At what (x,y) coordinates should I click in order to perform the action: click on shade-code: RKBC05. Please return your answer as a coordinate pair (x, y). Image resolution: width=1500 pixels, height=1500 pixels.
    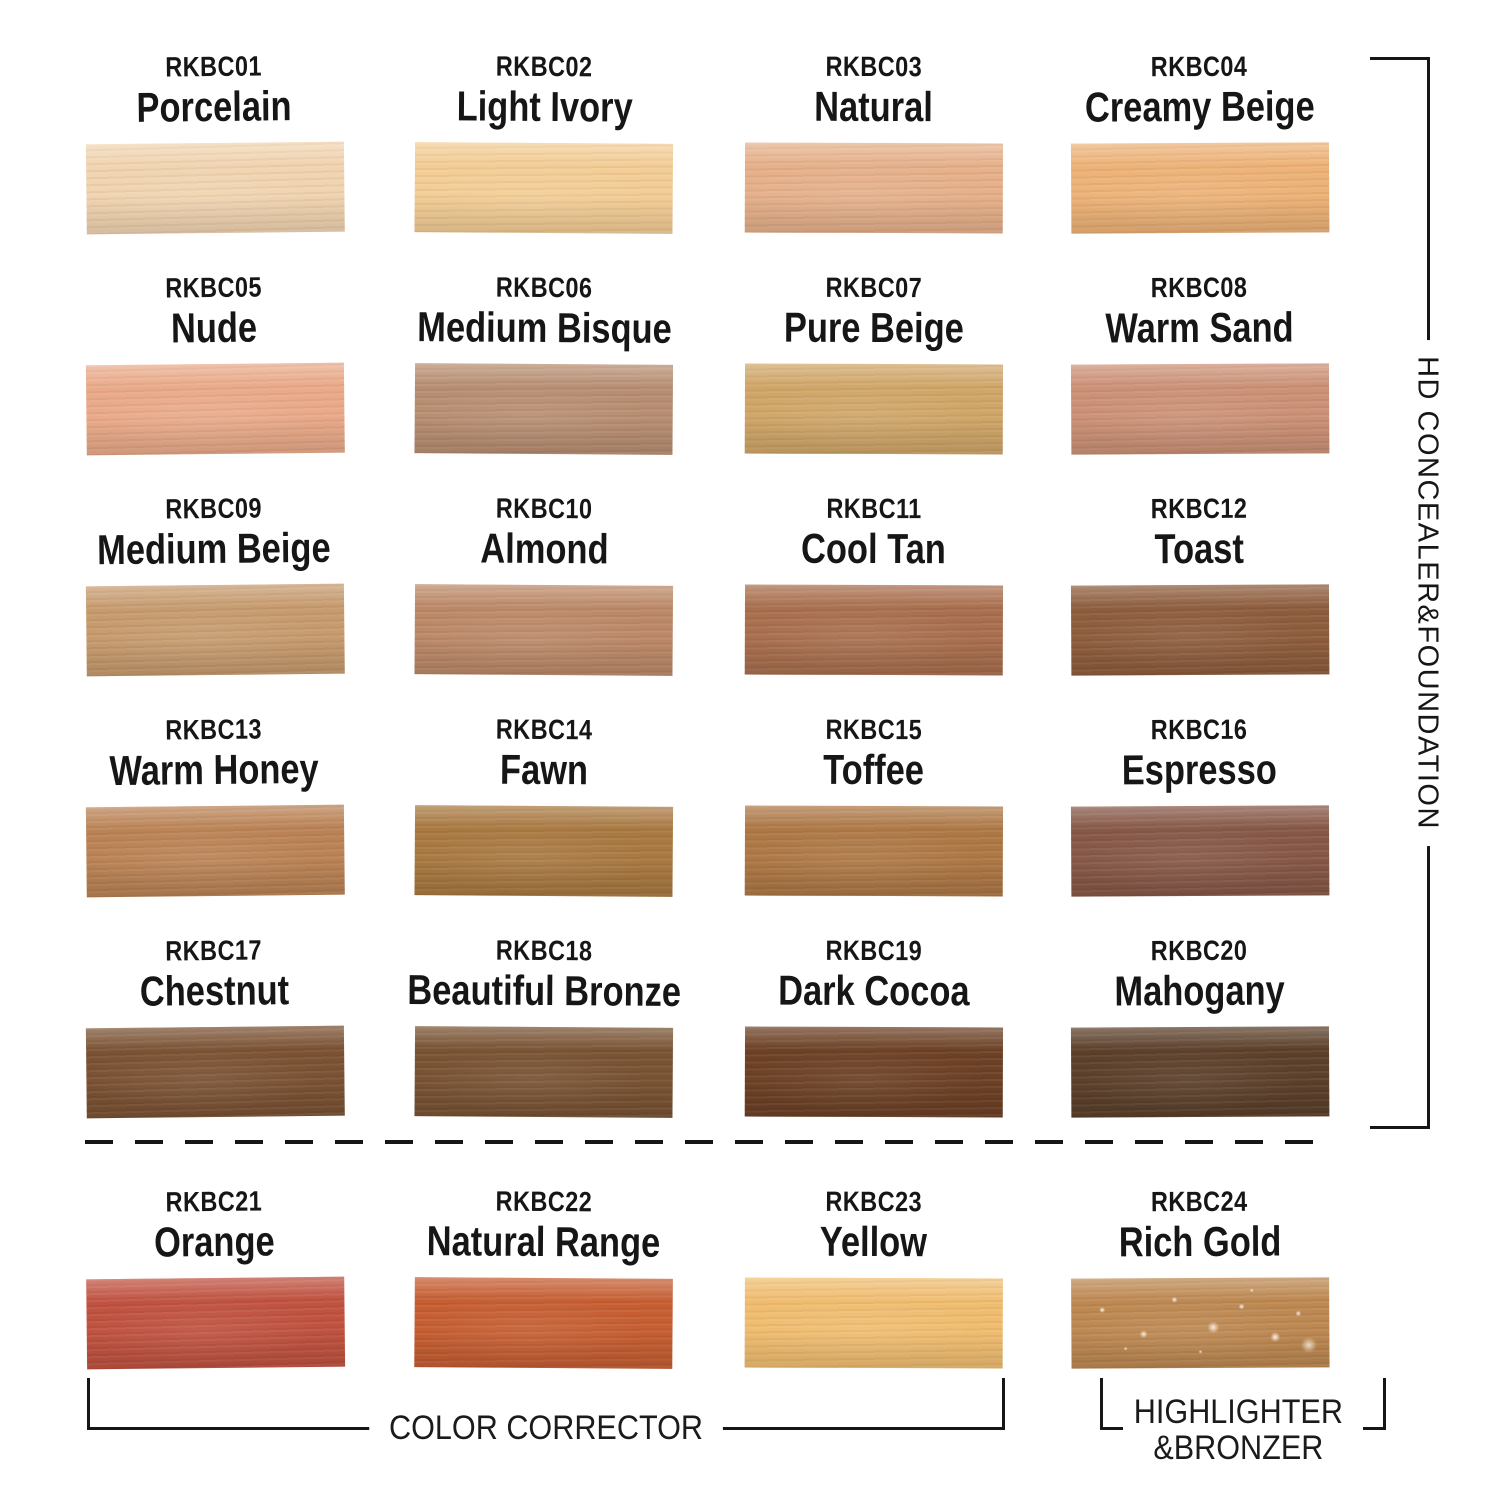
    Looking at the image, I should click on (214, 287).